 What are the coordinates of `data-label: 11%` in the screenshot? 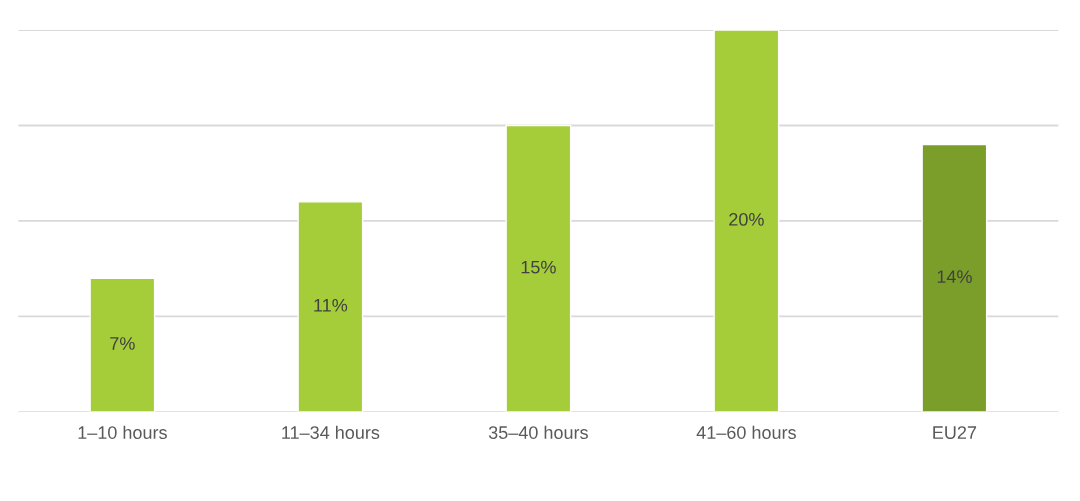 It's located at (331, 305).